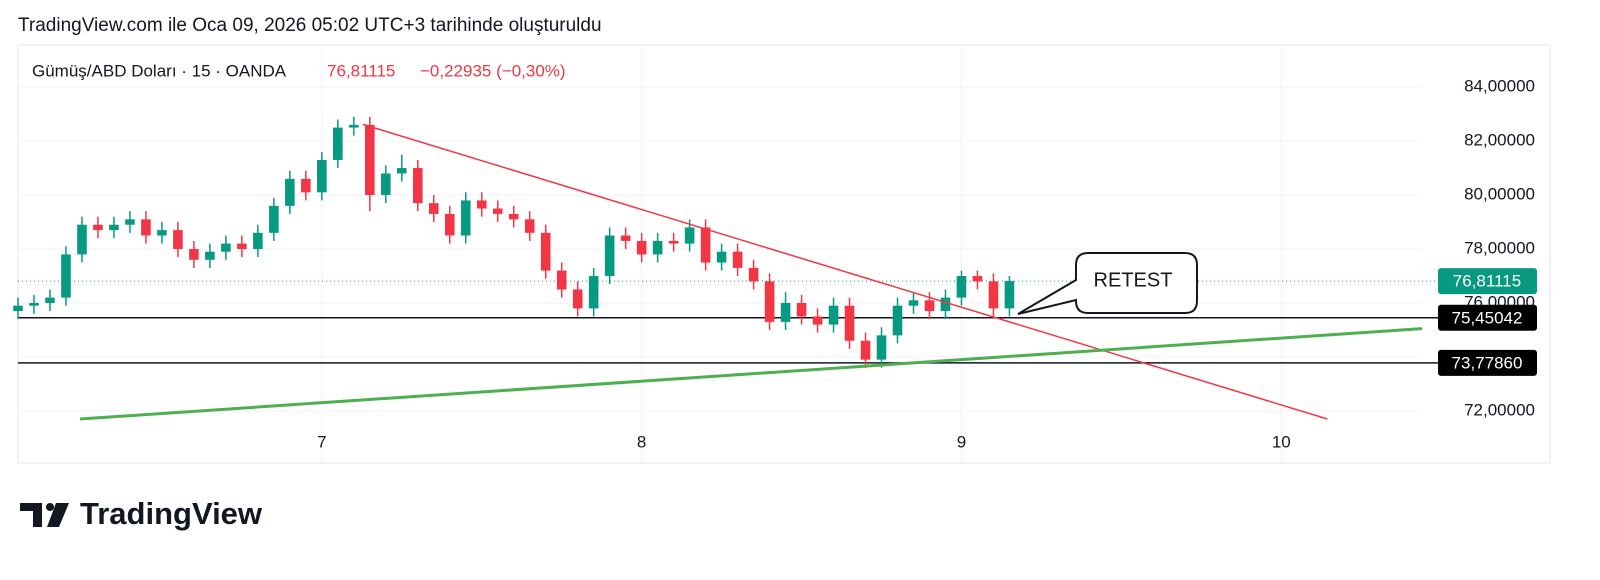 The height and width of the screenshot is (580, 1600). I want to click on logo-icon, so click(44, 515).